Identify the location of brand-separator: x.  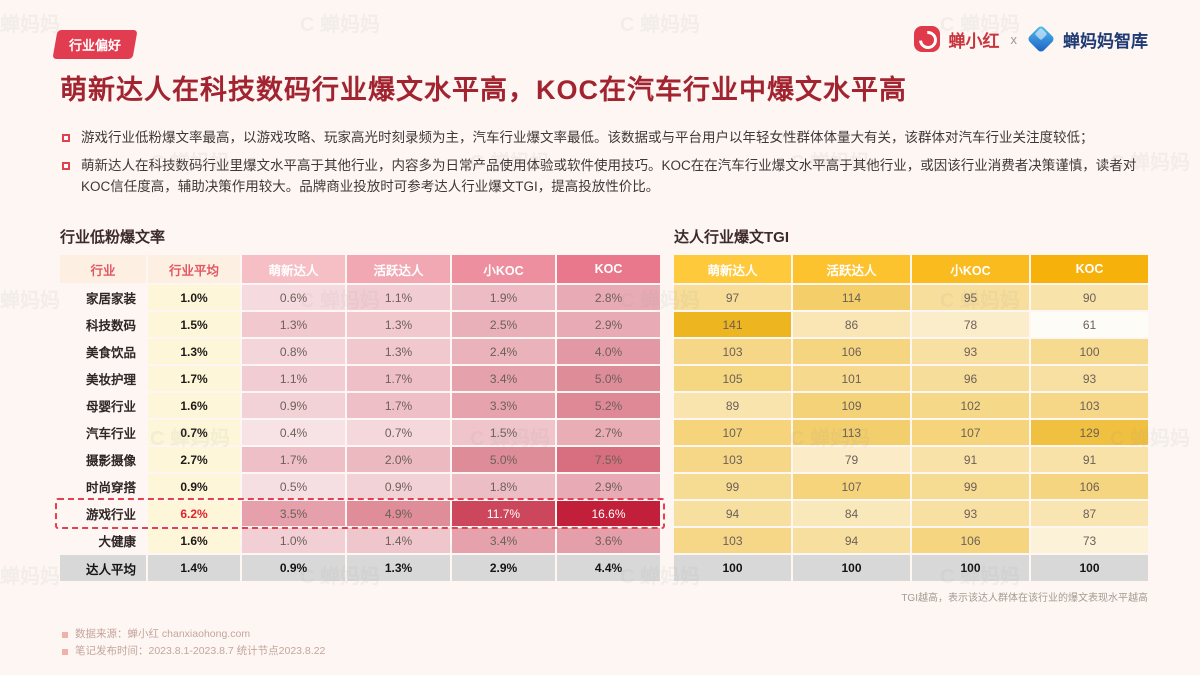
(1014, 39).